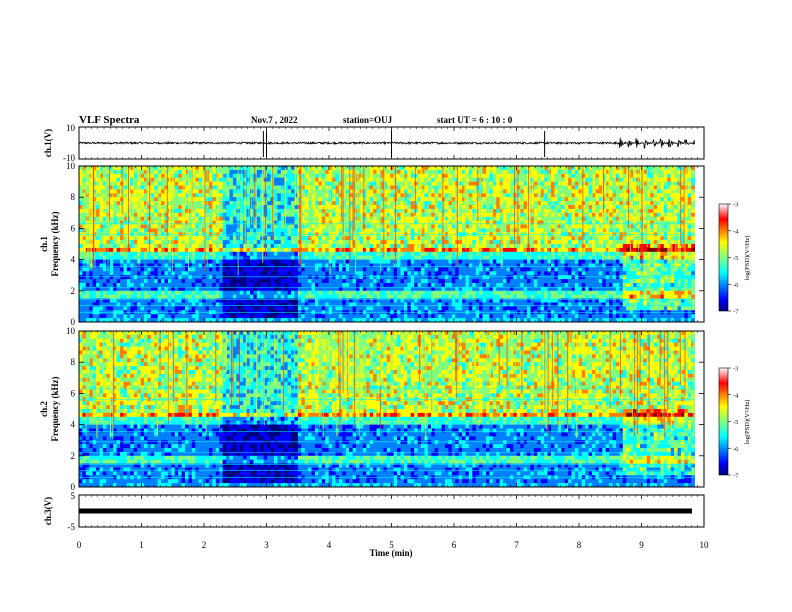  What do you see at coordinates (390, 553) in the screenshot?
I see `x-axis-label: Time (min)` at bounding box center [390, 553].